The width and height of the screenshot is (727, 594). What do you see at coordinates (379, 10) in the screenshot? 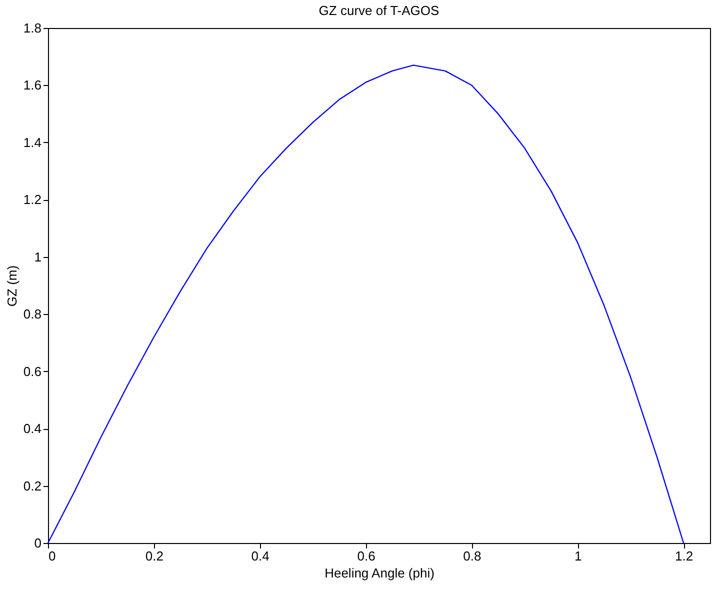
I see `chart-title: GZ curve of T-AGOS` at bounding box center [379, 10].